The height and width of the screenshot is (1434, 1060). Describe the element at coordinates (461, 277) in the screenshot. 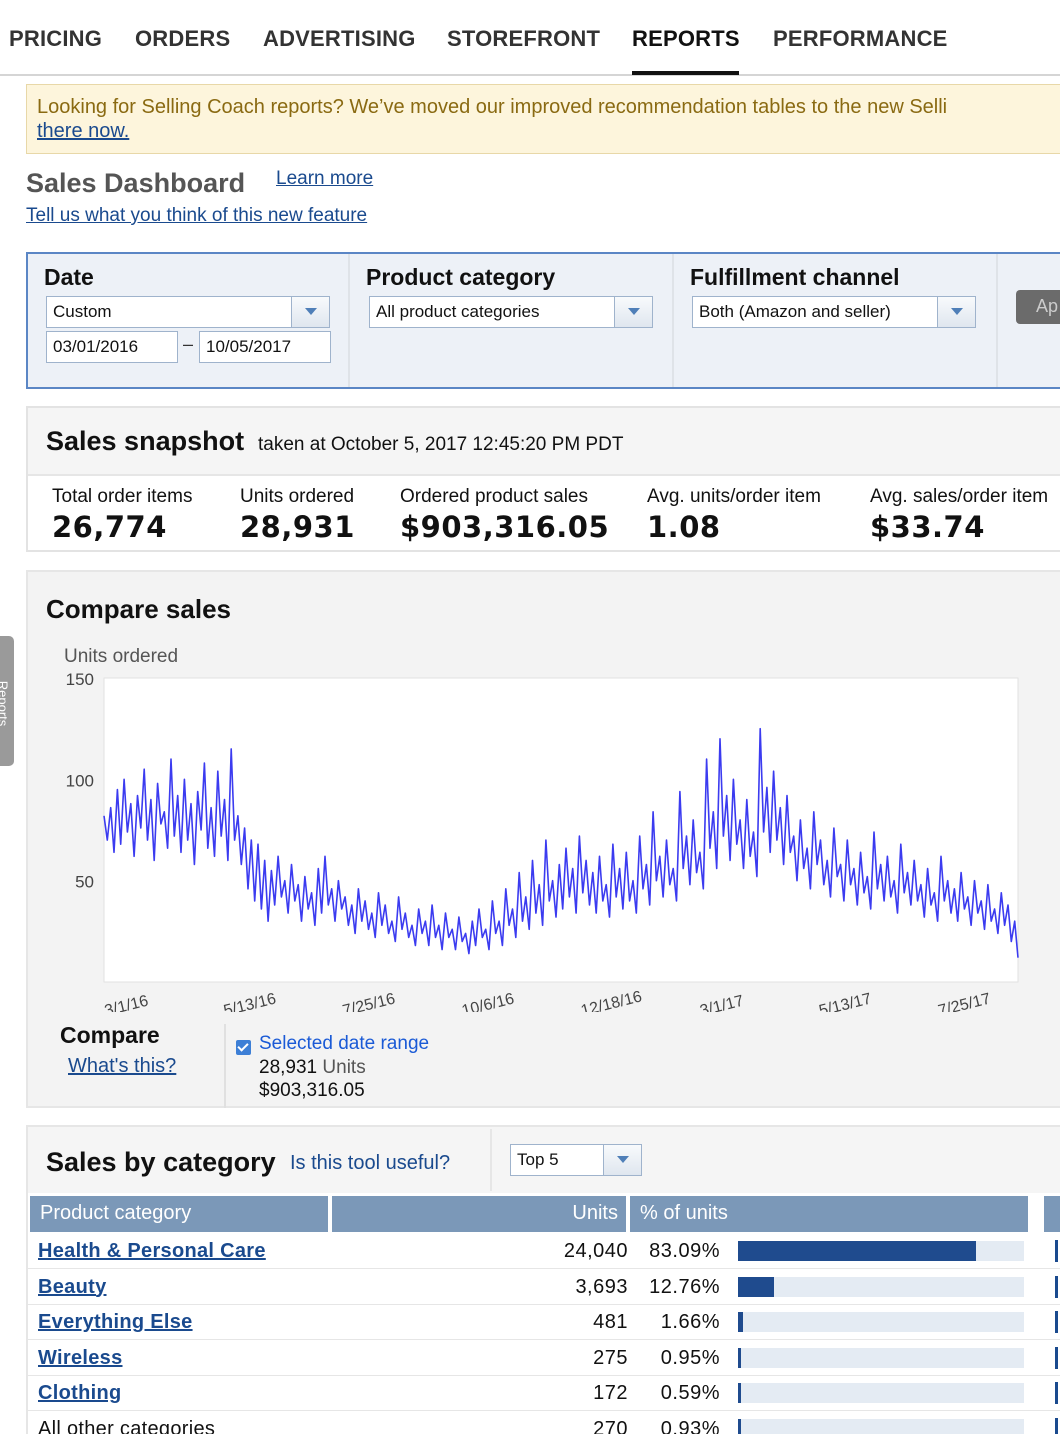

I see `category-label: Product category` at that location.